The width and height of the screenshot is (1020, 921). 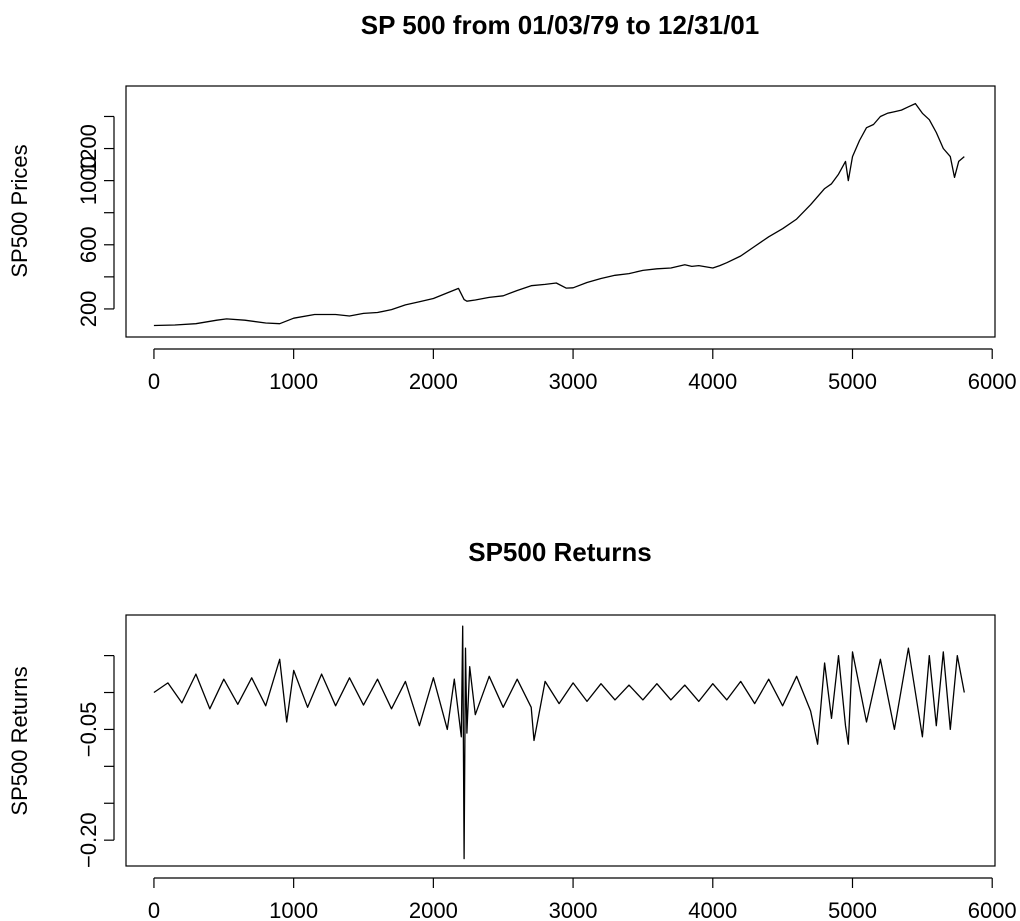 What do you see at coordinates (88, 730) in the screenshot?
I see `y-tick-label: −0.05` at bounding box center [88, 730].